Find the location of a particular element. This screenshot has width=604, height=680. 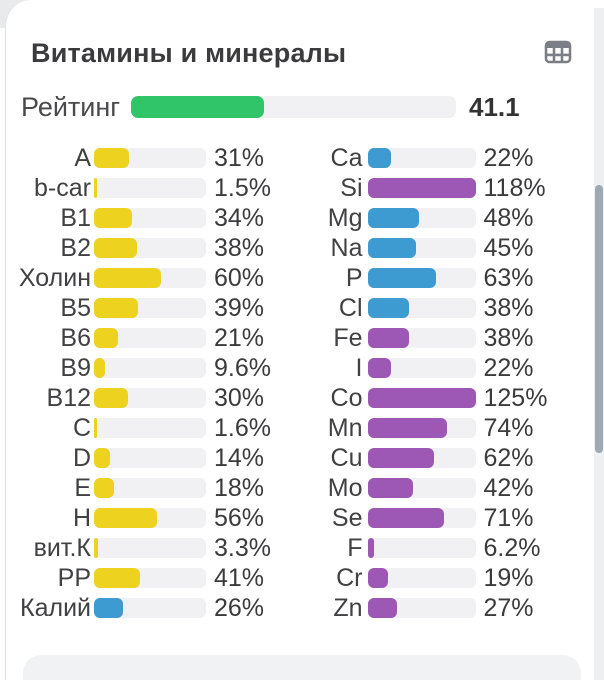

scrollbar-track is located at coordinates (599, 344).